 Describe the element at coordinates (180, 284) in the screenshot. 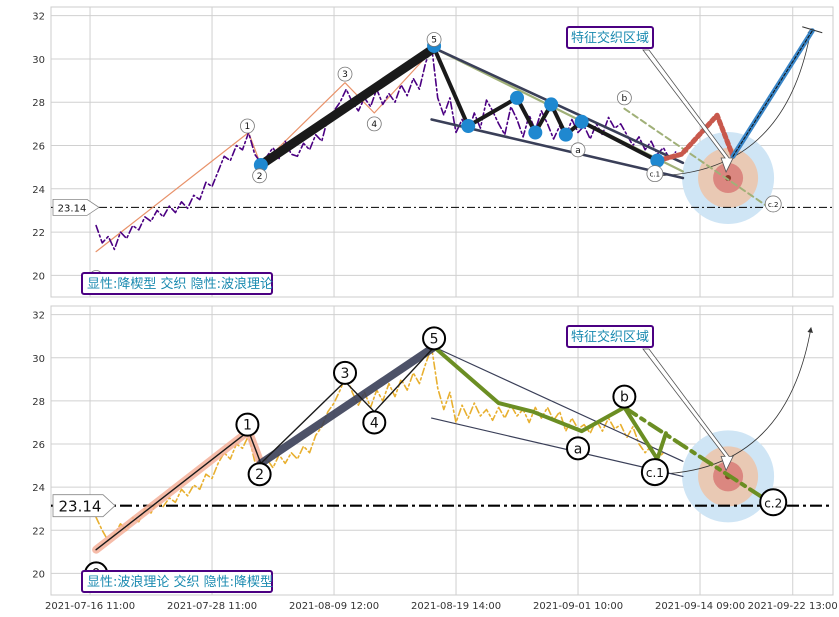

I see `caption-text: 显性:降楔型 交织 隐性:波浪理论` at that location.